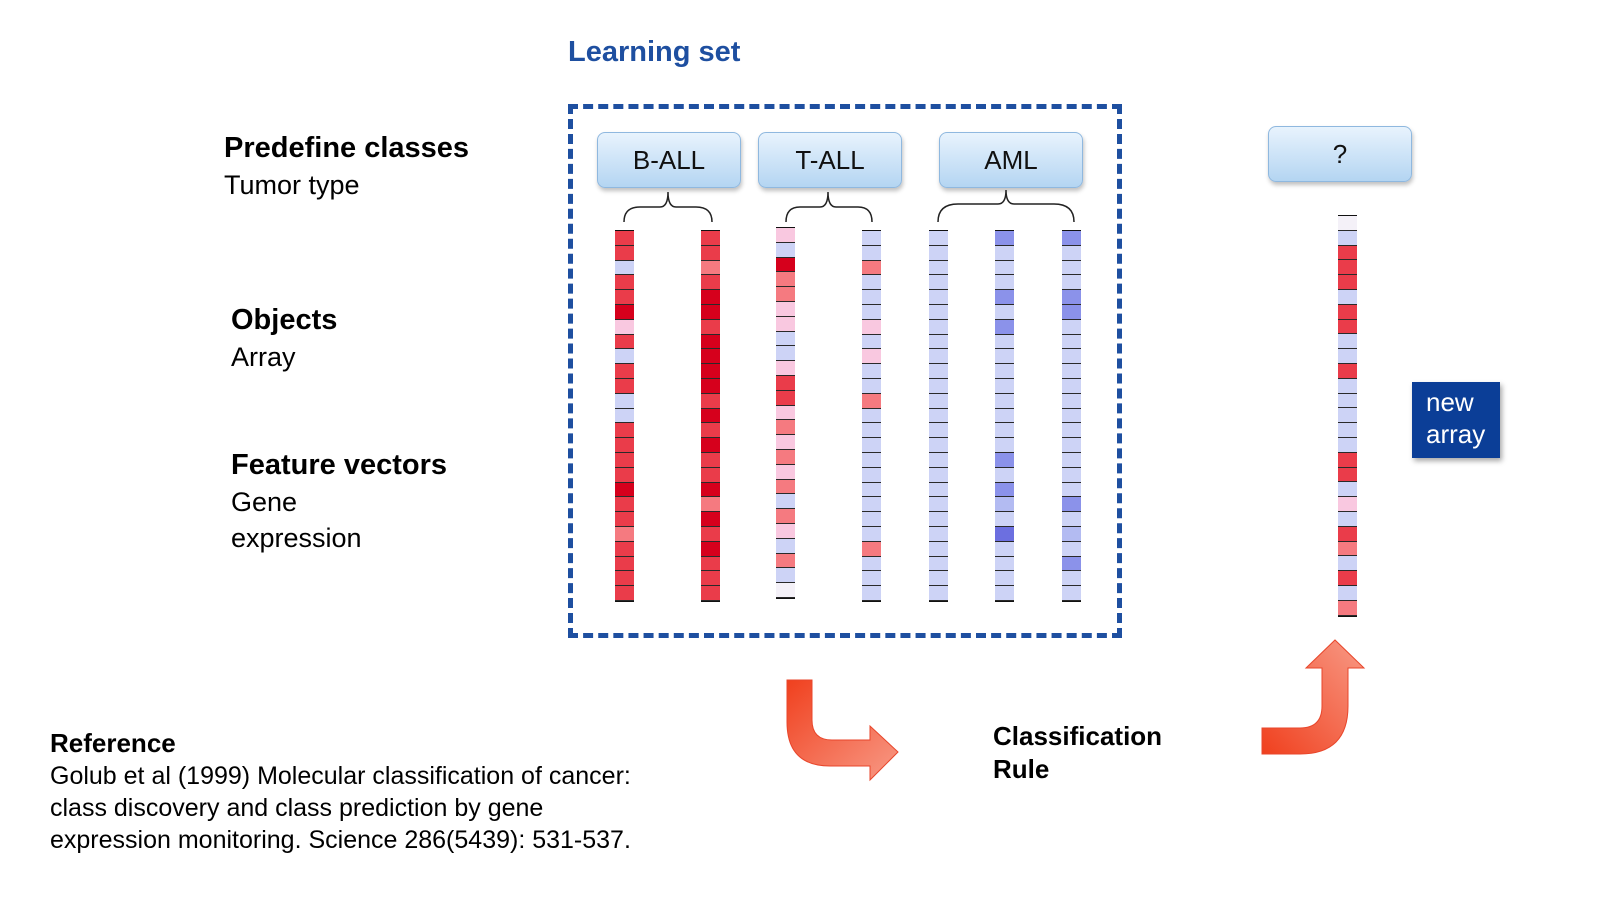 This screenshot has height=900, width=1600. What do you see at coordinates (668, 207) in the screenshot?
I see `brace-b-all` at bounding box center [668, 207].